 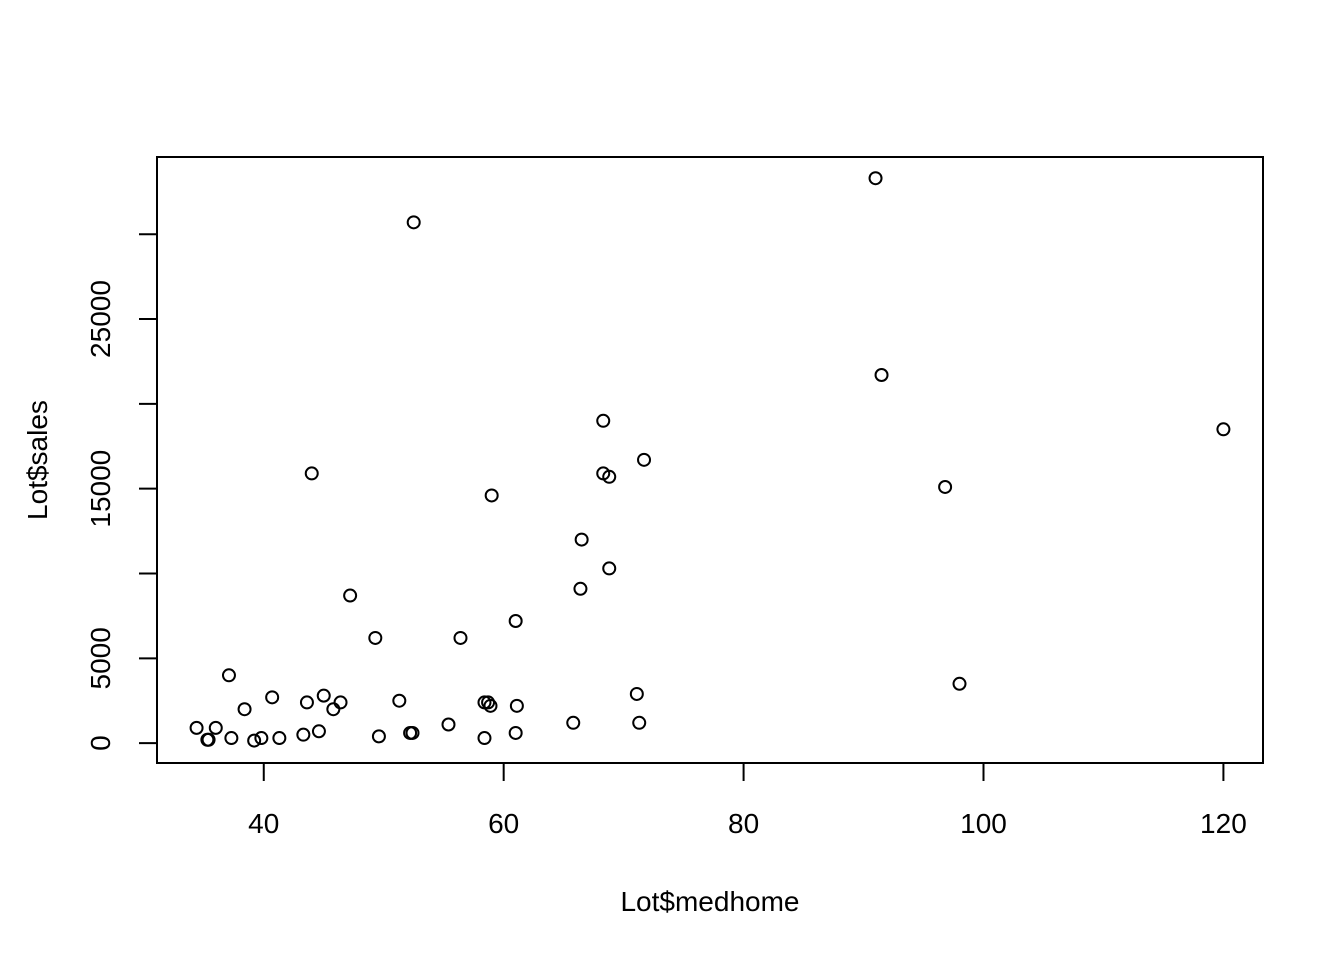 What do you see at coordinates (121, 492) in the screenshot?
I see `y-axis: 0 5000 15000 25000` at bounding box center [121, 492].